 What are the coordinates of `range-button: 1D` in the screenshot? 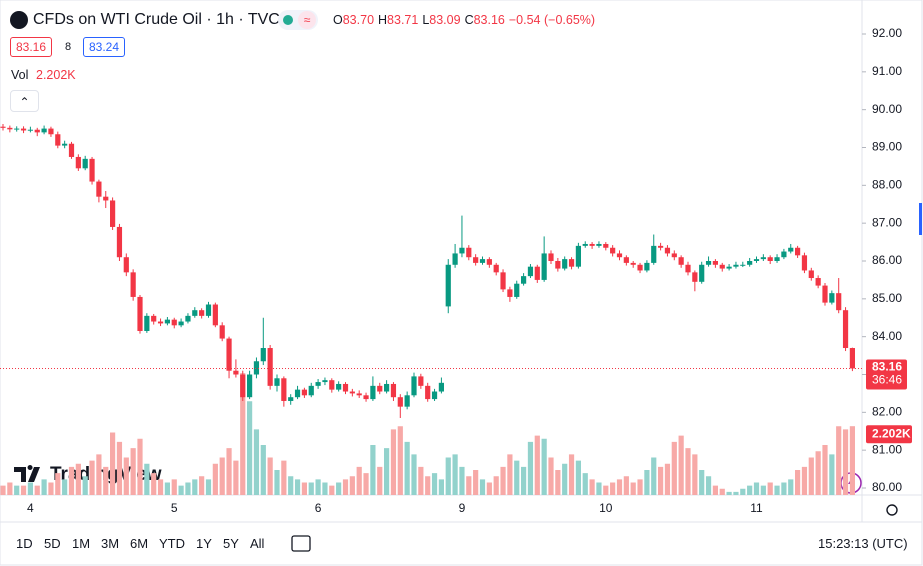 It's located at (24, 543).